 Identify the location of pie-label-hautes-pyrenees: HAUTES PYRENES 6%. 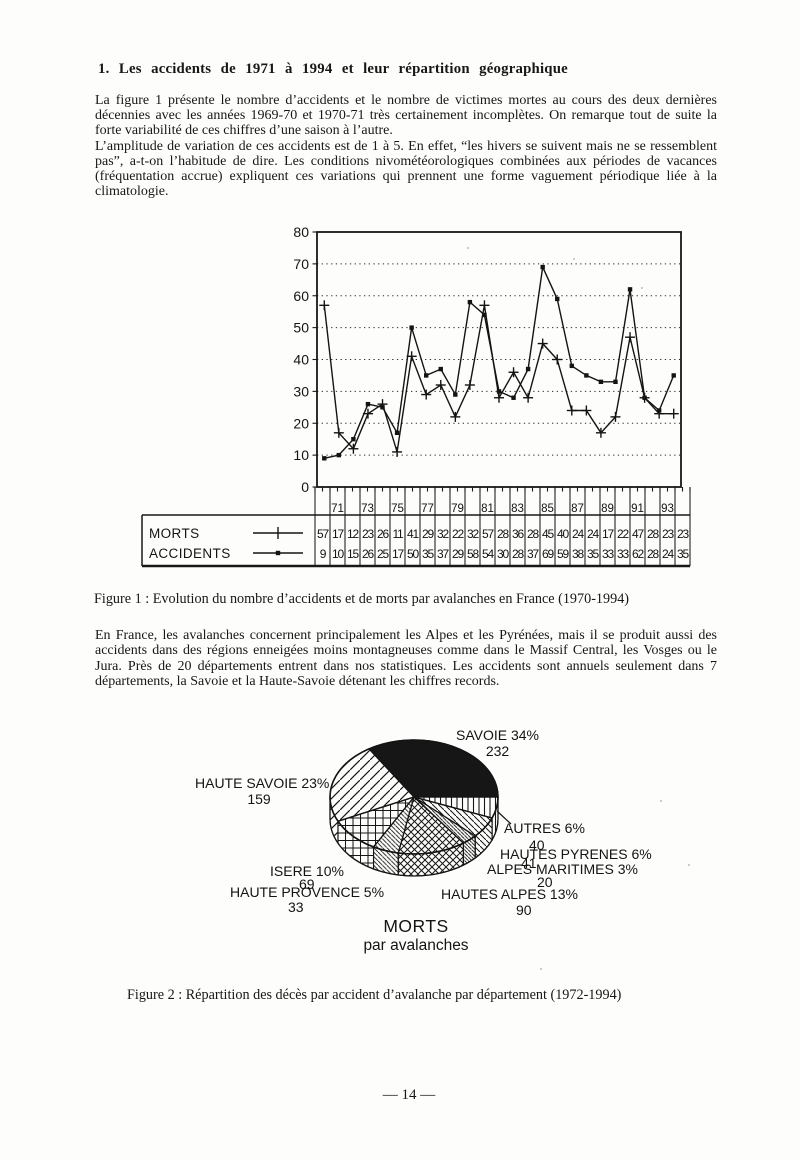
(576, 854).